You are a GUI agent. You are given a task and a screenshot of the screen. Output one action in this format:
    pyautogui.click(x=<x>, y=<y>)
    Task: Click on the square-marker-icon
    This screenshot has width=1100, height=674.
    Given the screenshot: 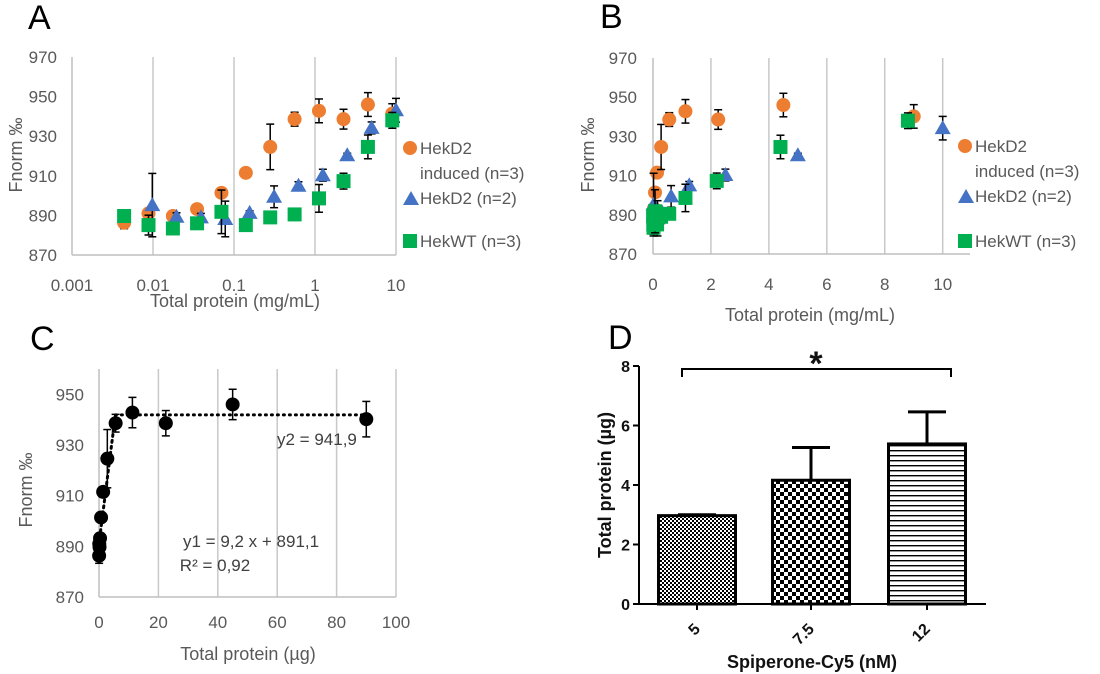 What is the action you would take?
    pyautogui.click(x=410, y=241)
    